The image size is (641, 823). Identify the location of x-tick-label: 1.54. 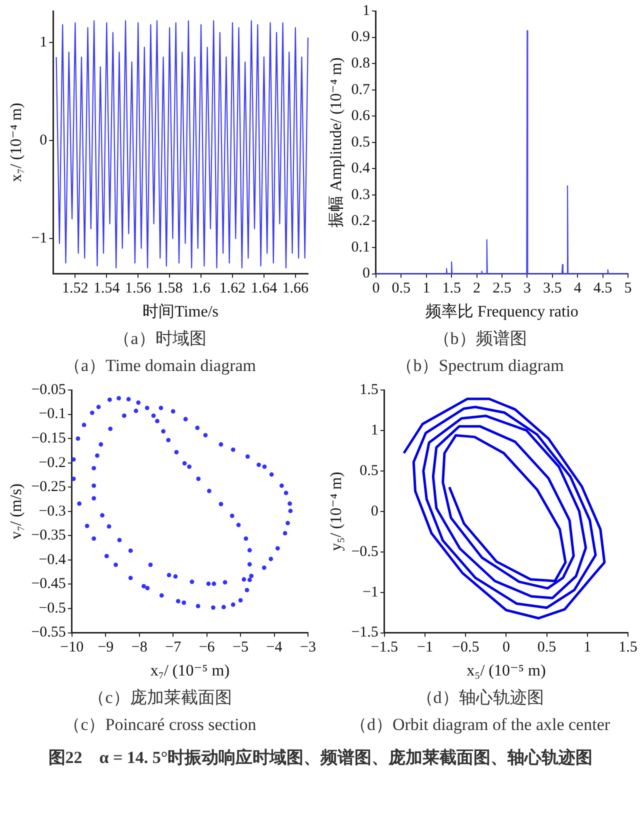
(107, 288).